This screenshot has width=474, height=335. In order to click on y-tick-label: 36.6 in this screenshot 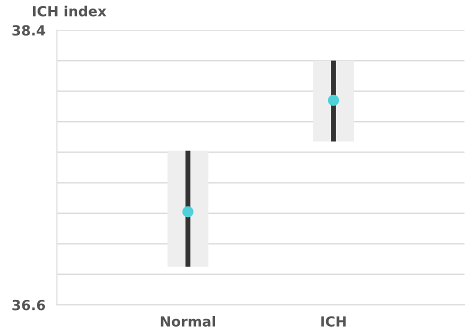, I will do `click(29, 305)`.